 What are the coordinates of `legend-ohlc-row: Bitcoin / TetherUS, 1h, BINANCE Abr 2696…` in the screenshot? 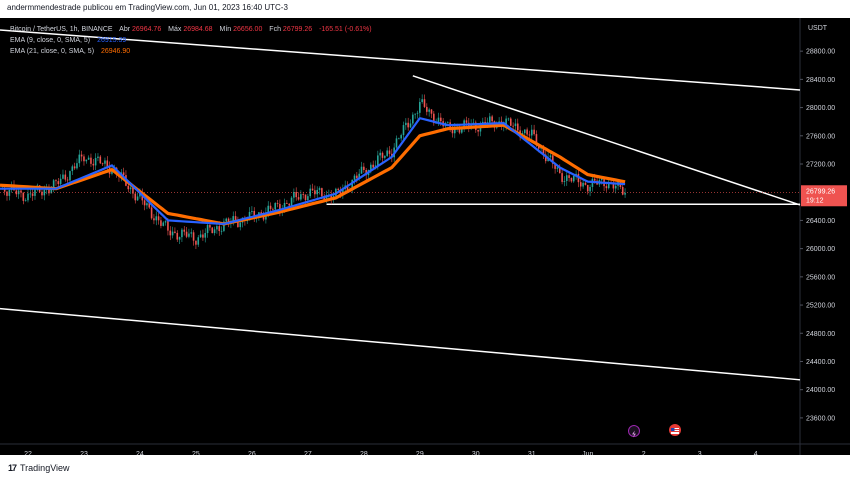 It's located at (191, 29).